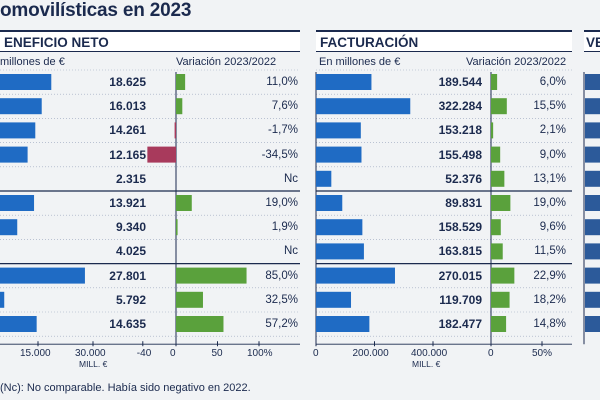  Describe the element at coordinates (552, 154) in the screenshot. I see `facturacion-variation-label: 9,0%` at that location.